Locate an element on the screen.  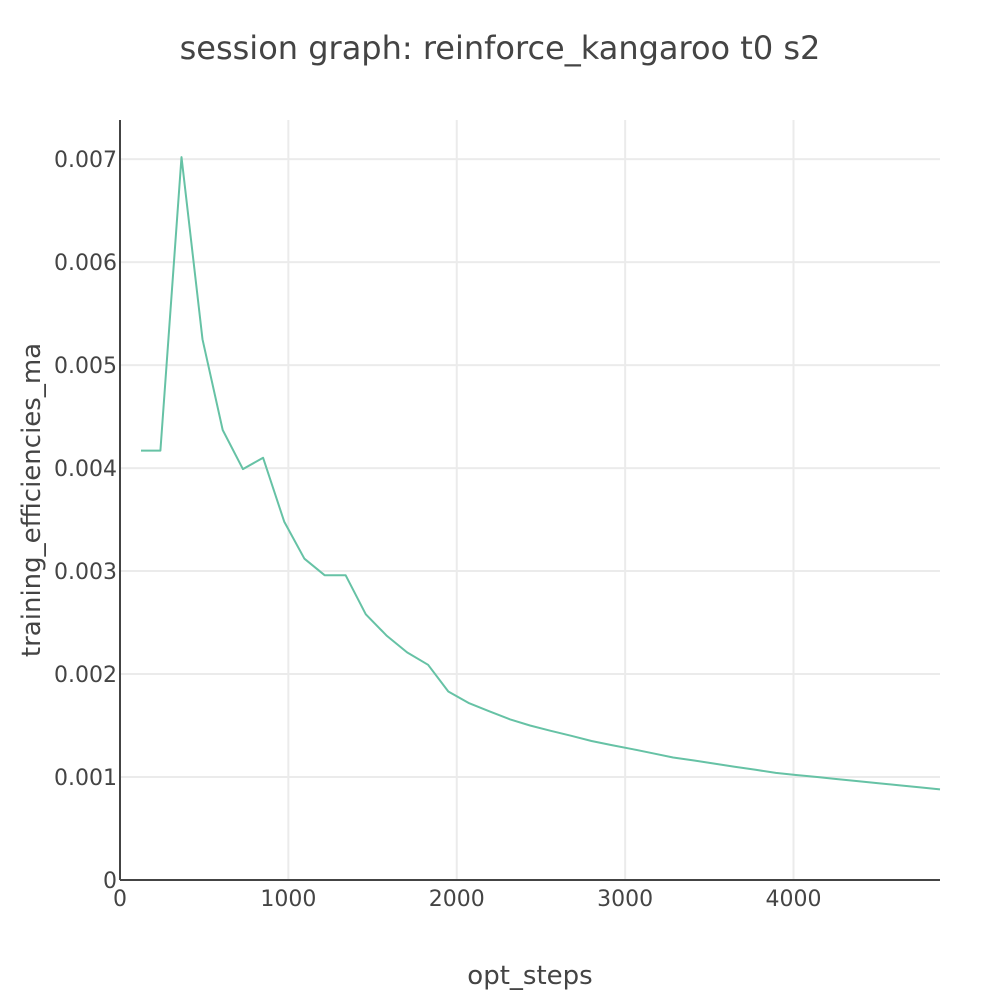
y-tick-labels: 0 0.001 0.002 0.003 0.004 0.005 0.006 0.007 is located at coordinates (85, 521).